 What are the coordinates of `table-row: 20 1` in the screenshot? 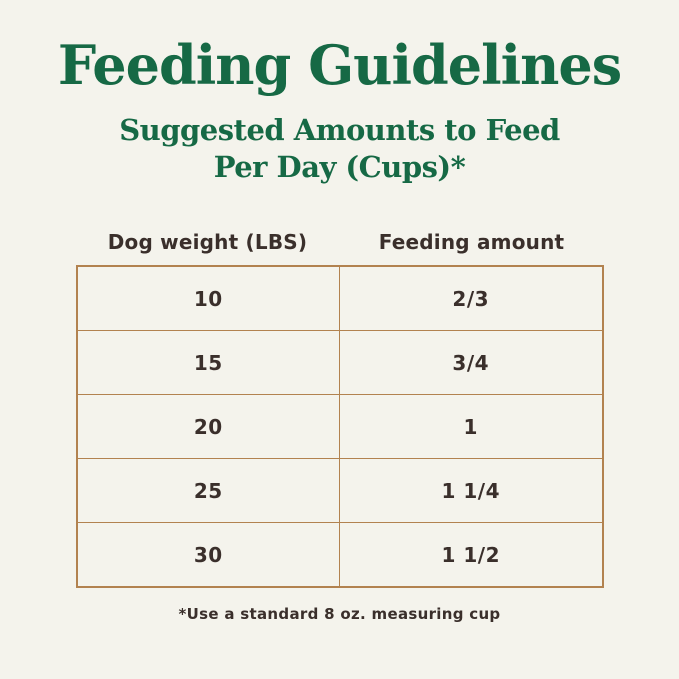 It's located at (339, 426).